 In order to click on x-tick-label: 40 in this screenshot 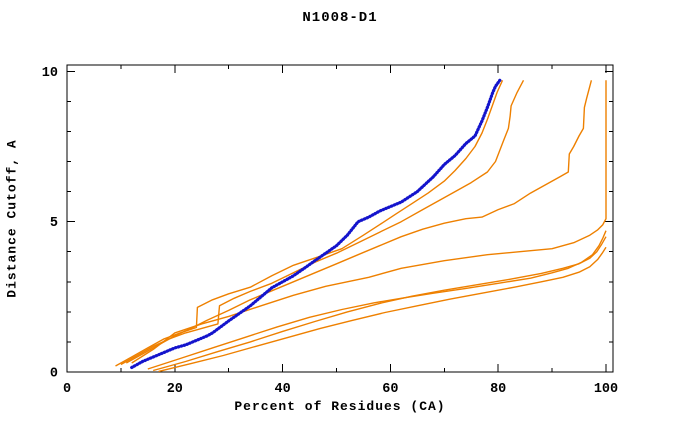, I will do `click(282, 389)`.